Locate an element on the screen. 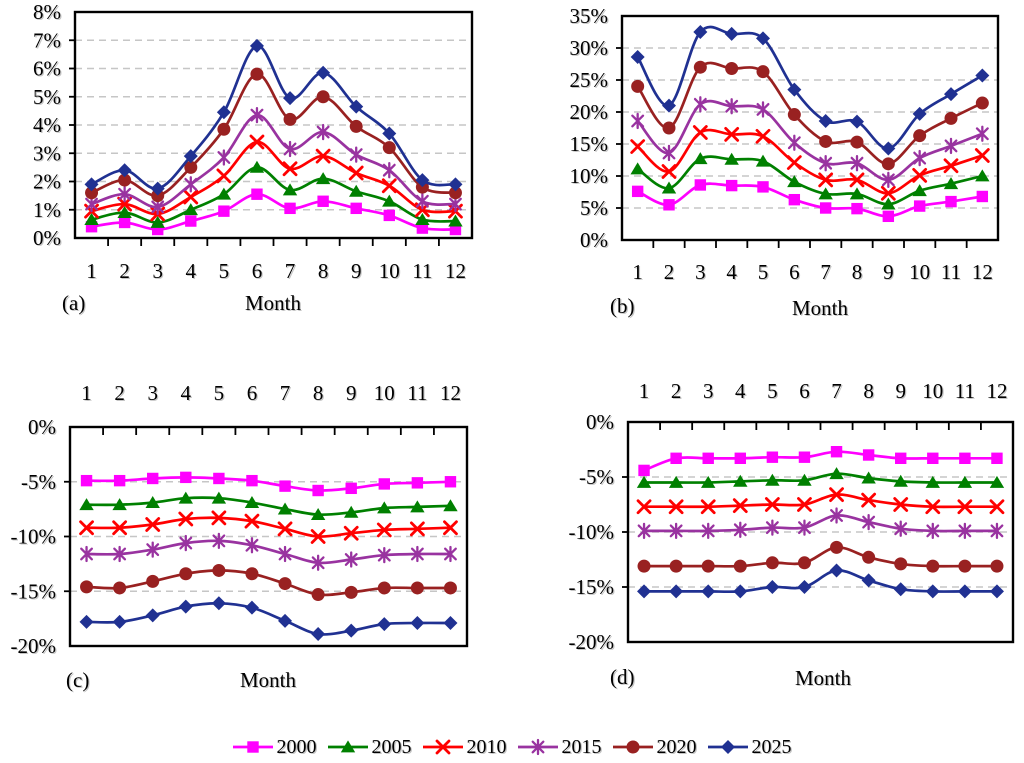 The width and height of the screenshot is (1024, 763). x-tick-label: 3 is located at coordinates (700, 272).